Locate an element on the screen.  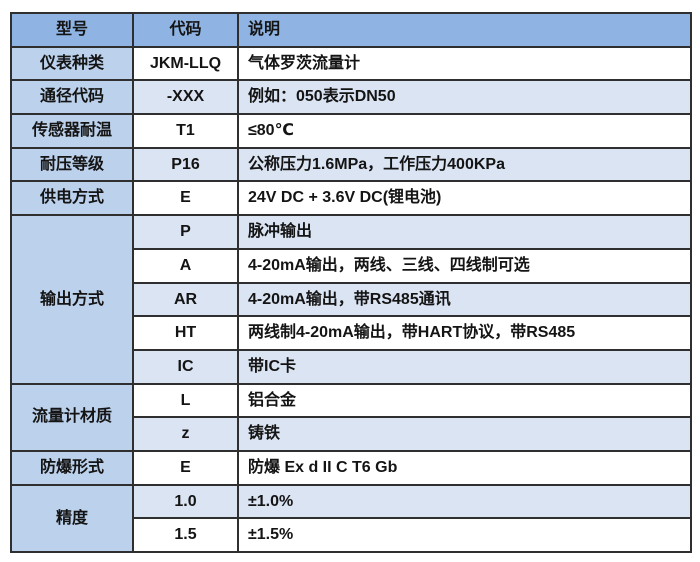
table-row: z 铸铁 is located at coordinates (351, 434).